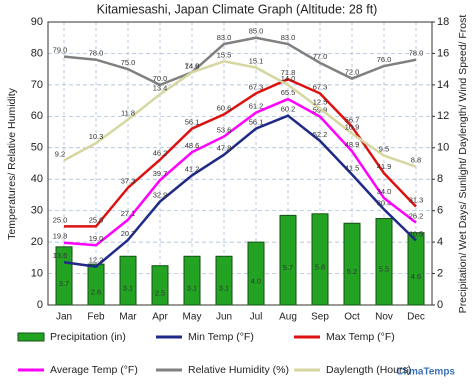  I want to click on y2-tick-label: 12, so click(443, 116).